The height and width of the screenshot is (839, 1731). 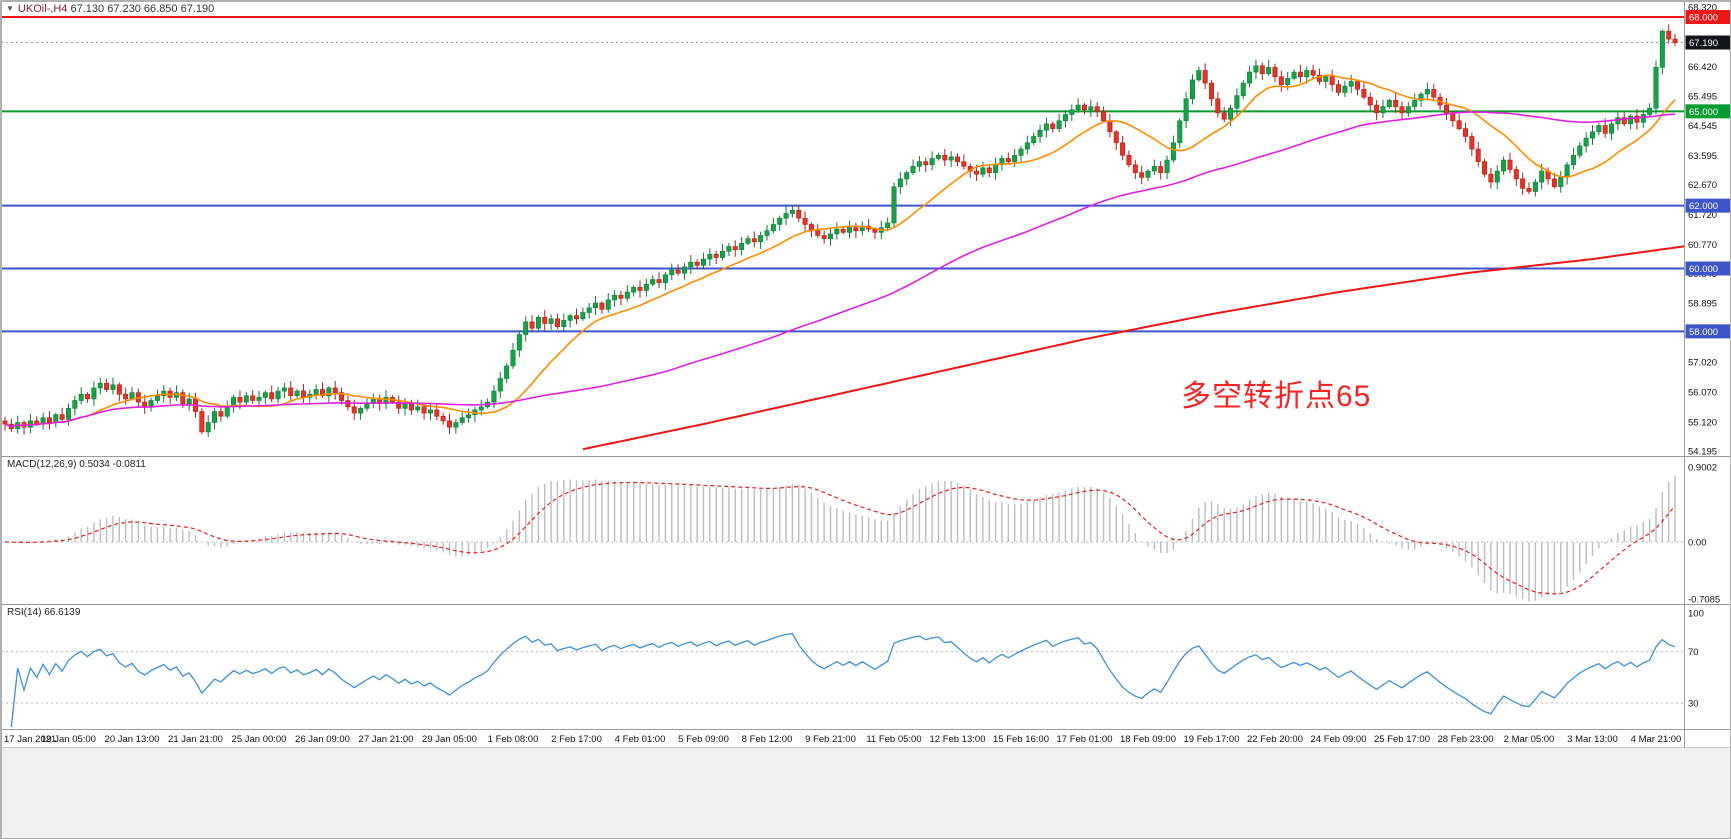 I want to click on price-badge: 62.000, so click(x=1703, y=206).